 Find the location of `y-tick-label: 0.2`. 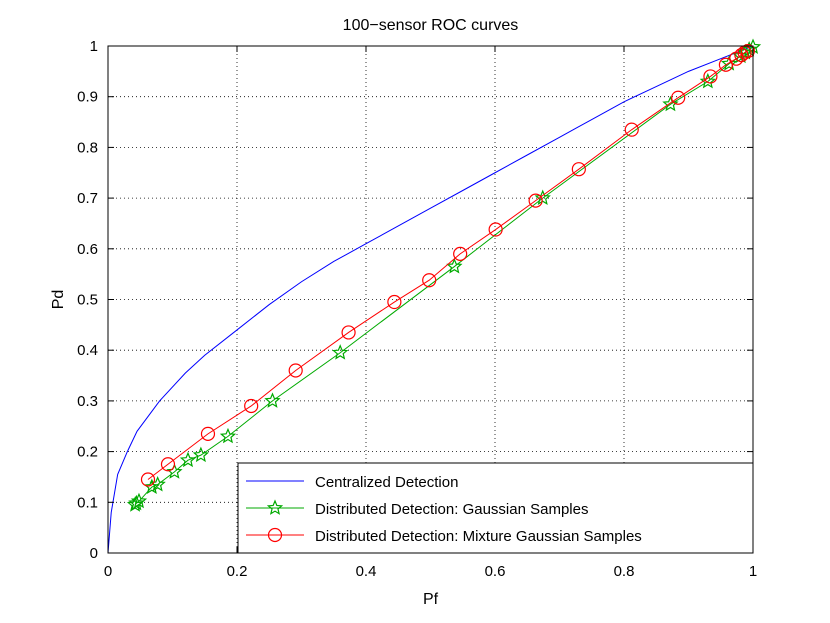

y-tick-label: 0.2 is located at coordinates (87, 452).